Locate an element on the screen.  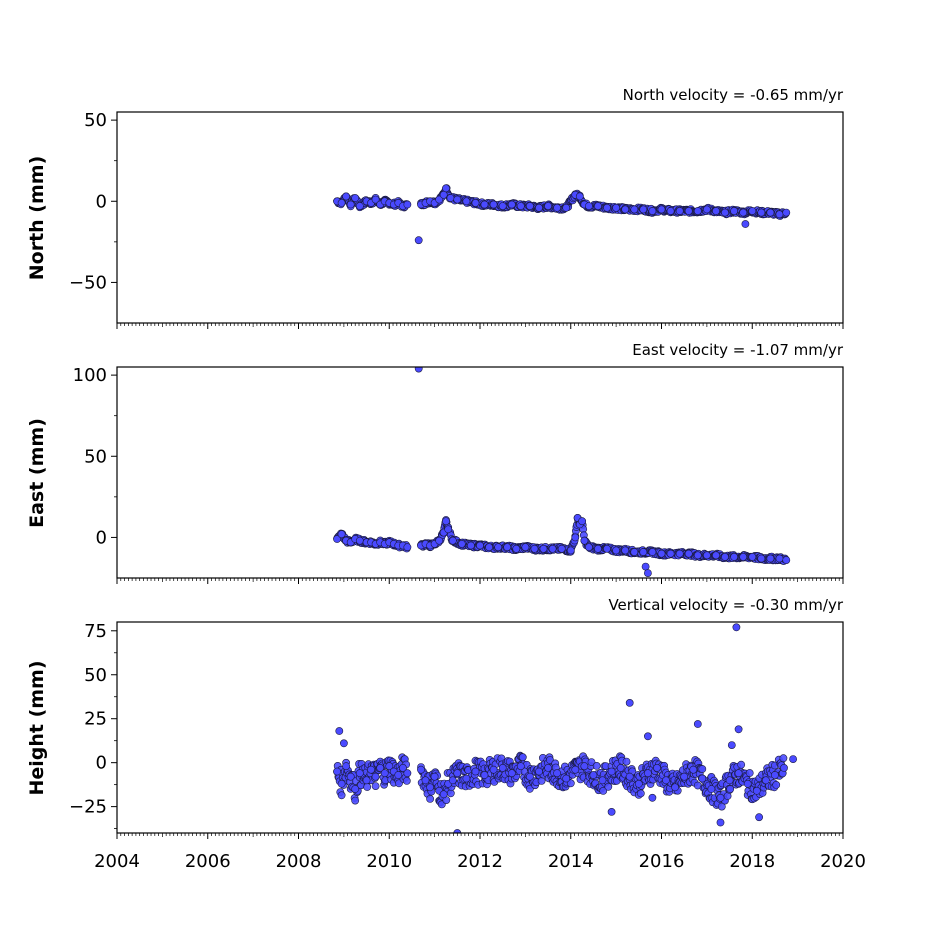
y-tick-label: 100 is located at coordinates (90, 375).